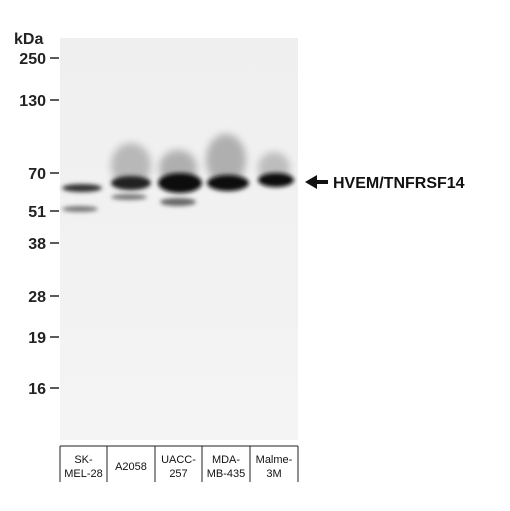 This screenshot has height=511, width=510. I want to click on lane-labels: SK- MEL-28 A2058 UACC- 257 MDA- MB-435 Malme- 3M, so click(179, 463).